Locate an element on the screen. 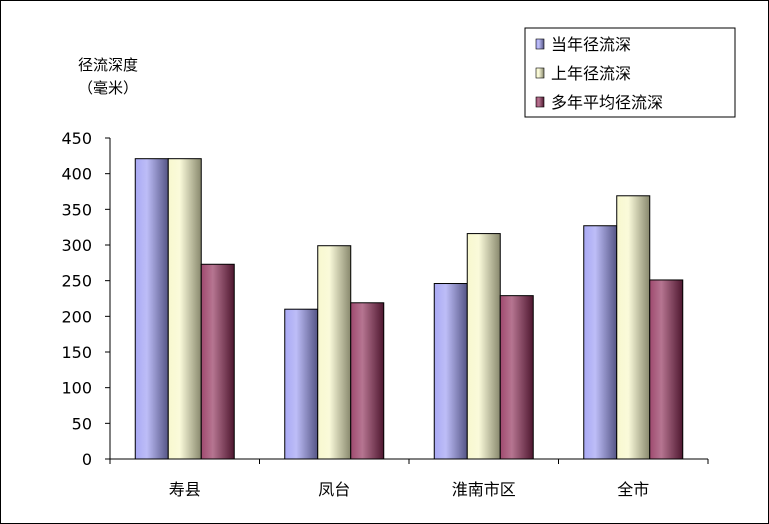  y-tick-label-1: 50 is located at coordinates (82, 423).